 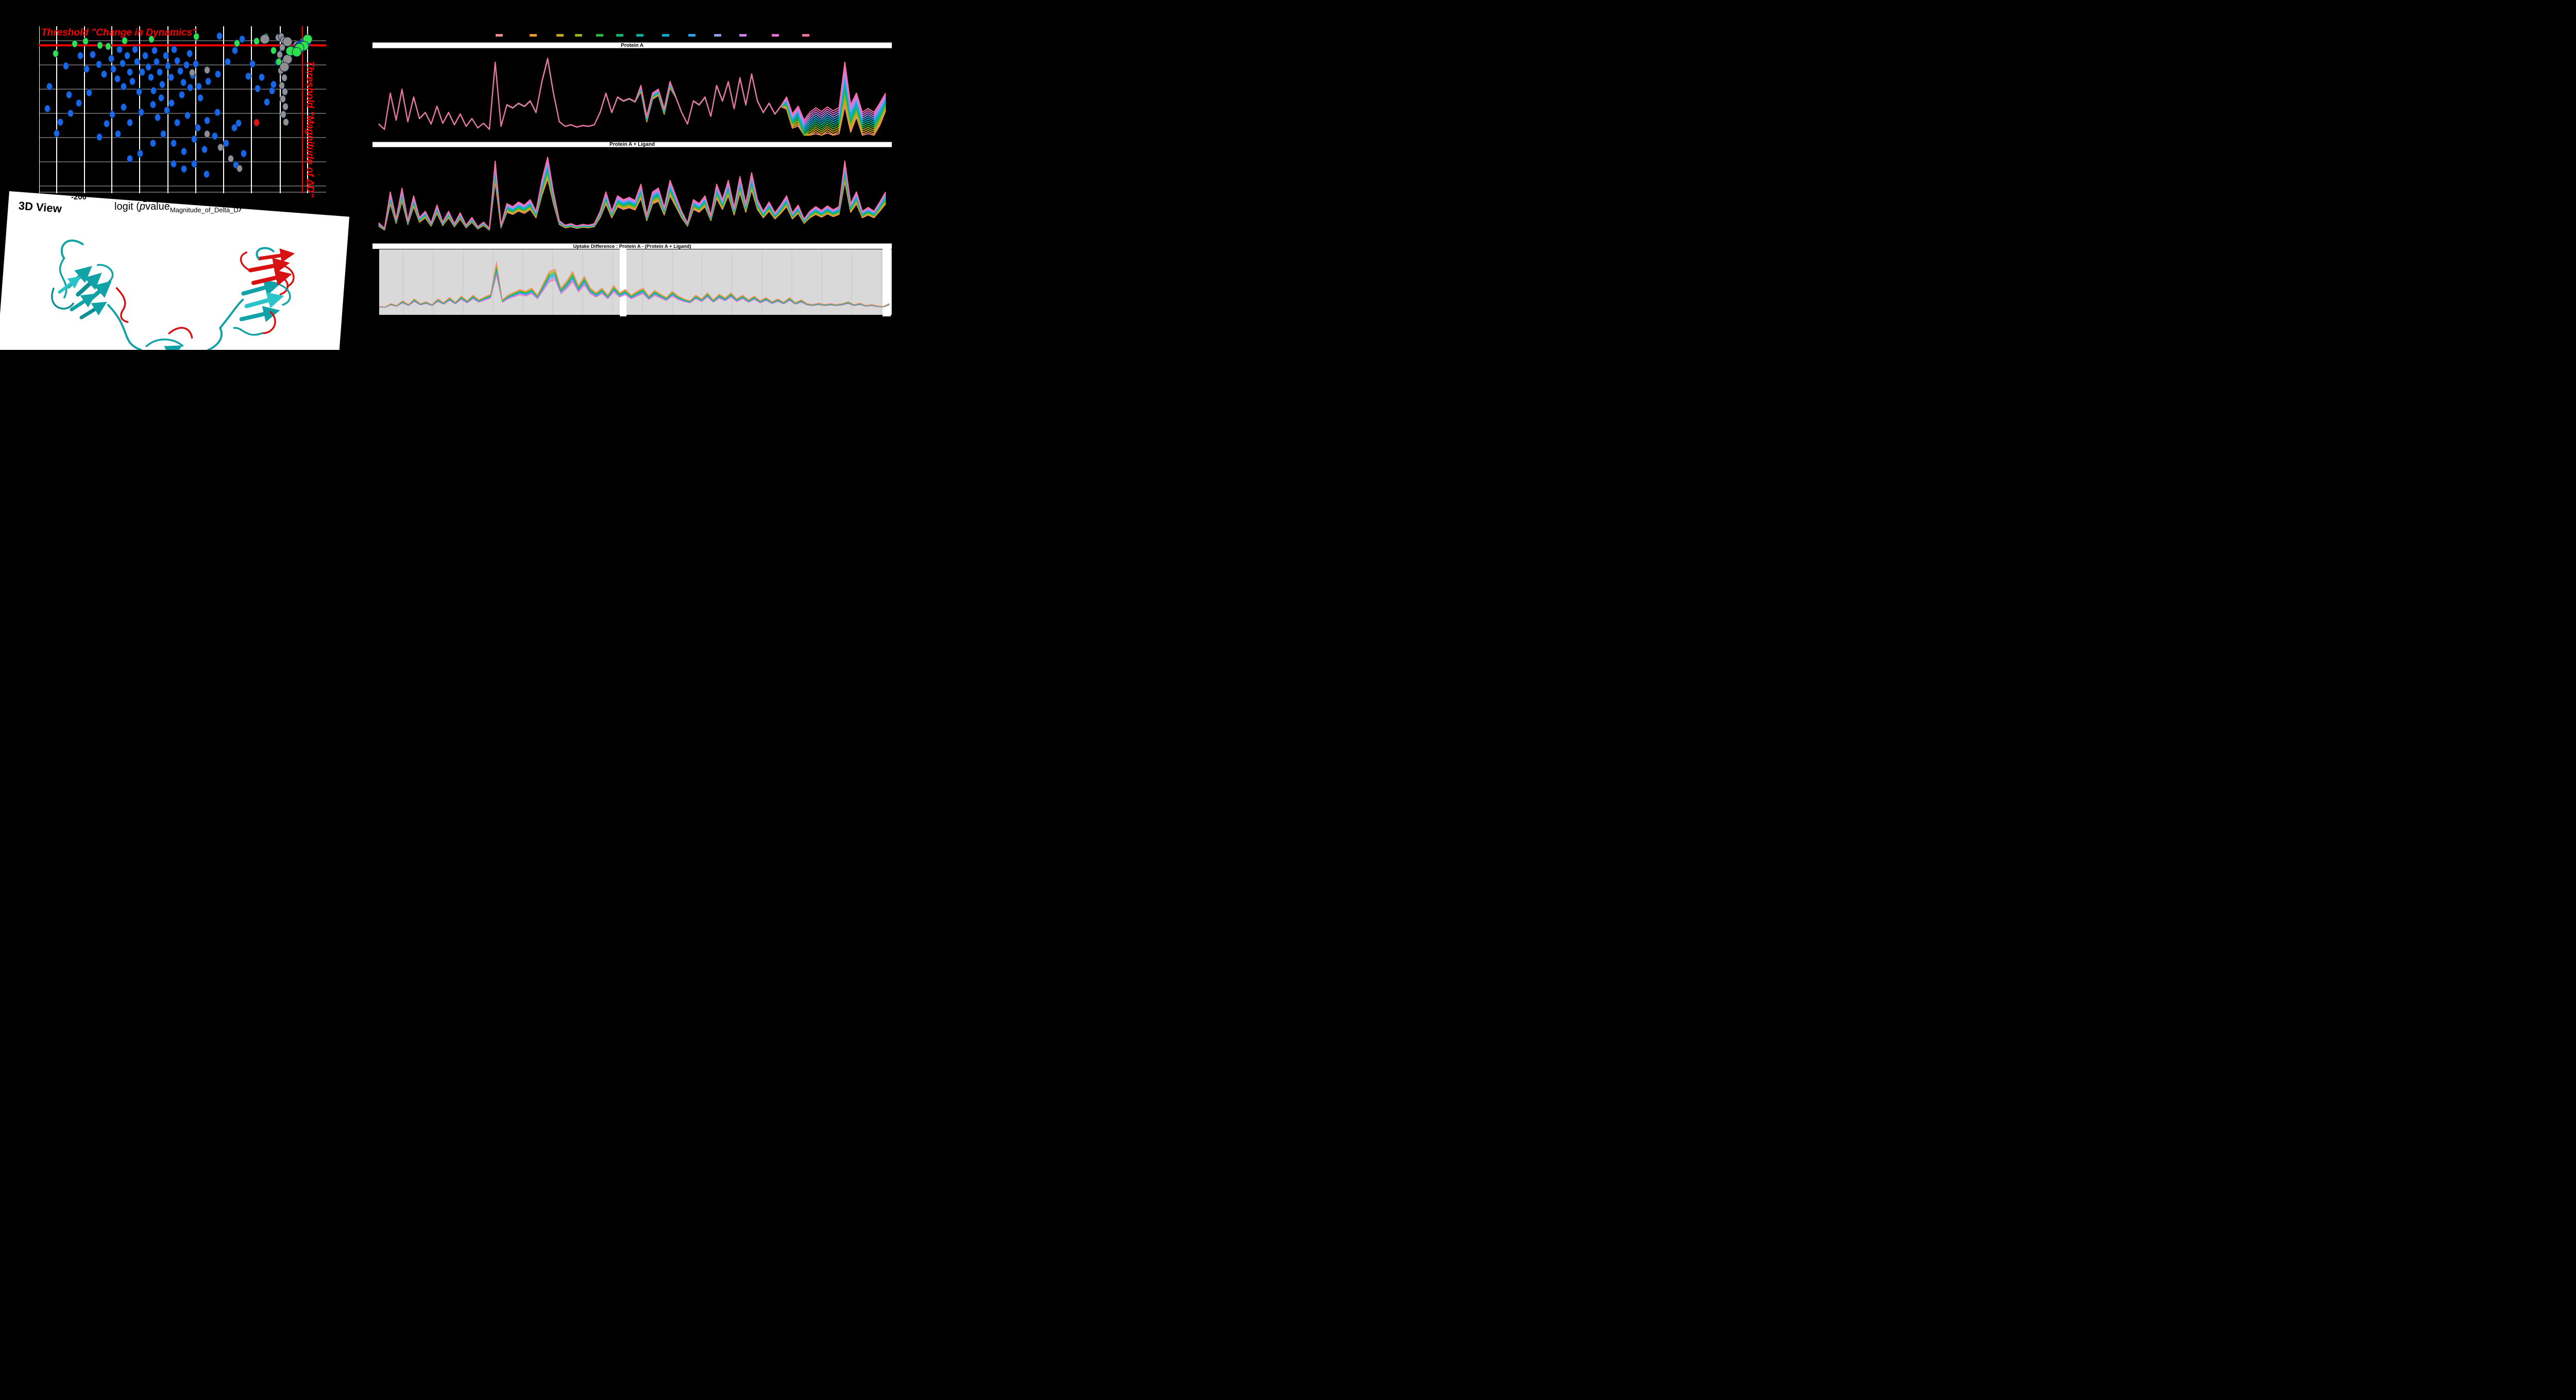 What do you see at coordinates (632, 282) in the screenshot?
I see `chart-uptake-difference` at bounding box center [632, 282].